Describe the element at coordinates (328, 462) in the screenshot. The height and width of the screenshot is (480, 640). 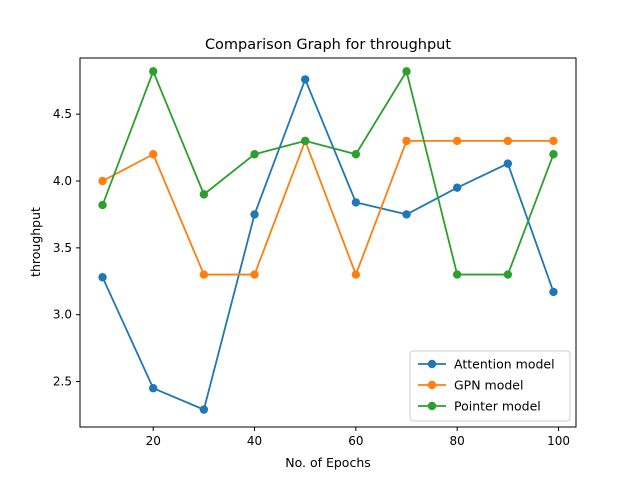
I see `x-axis-title: No. of Epochs` at that location.